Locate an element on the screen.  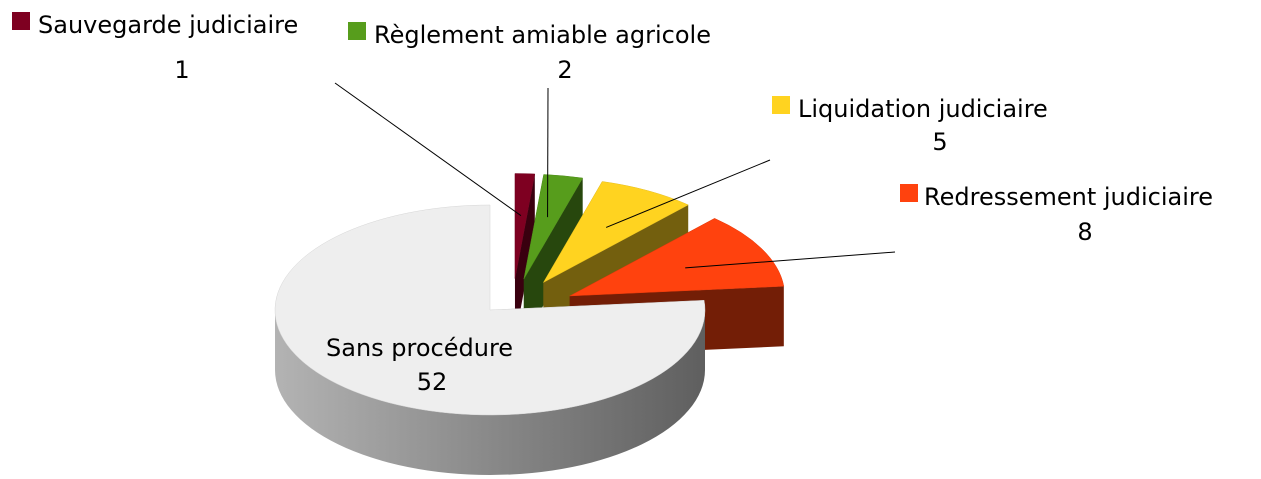
slice-value: 8 is located at coordinates (1084, 232).